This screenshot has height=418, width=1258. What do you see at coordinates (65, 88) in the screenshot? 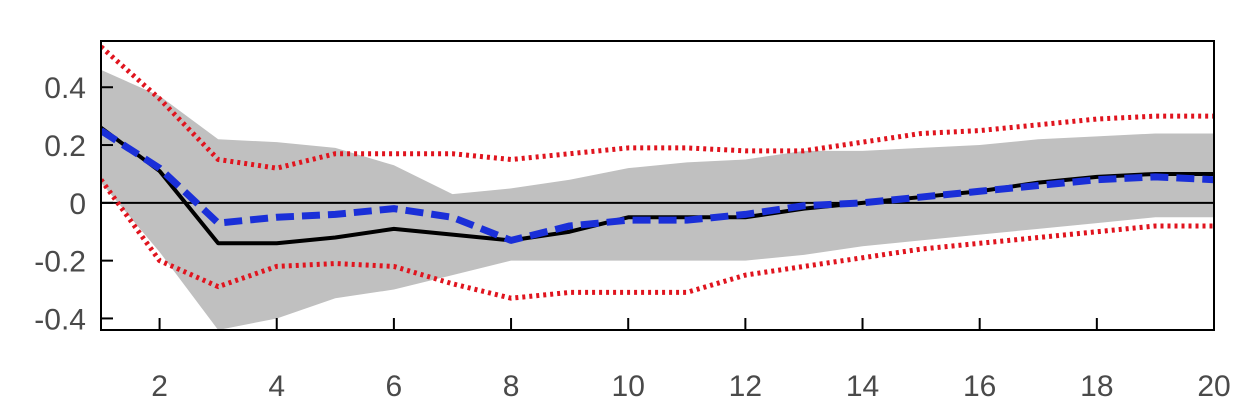
I see `y-tick-label: 0.4` at bounding box center [65, 88].